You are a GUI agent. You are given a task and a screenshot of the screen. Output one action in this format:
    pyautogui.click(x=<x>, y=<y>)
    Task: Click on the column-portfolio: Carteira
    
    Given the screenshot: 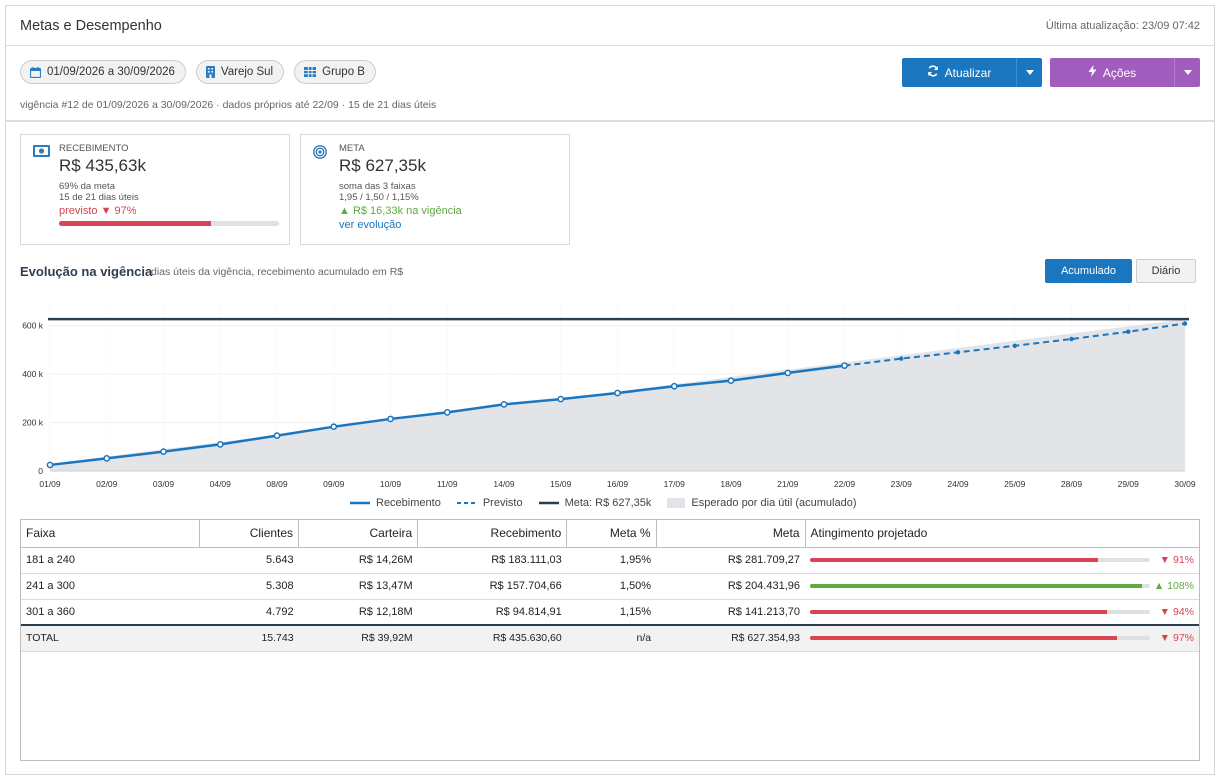 What is the action you would take?
    pyautogui.click(x=358, y=534)
    